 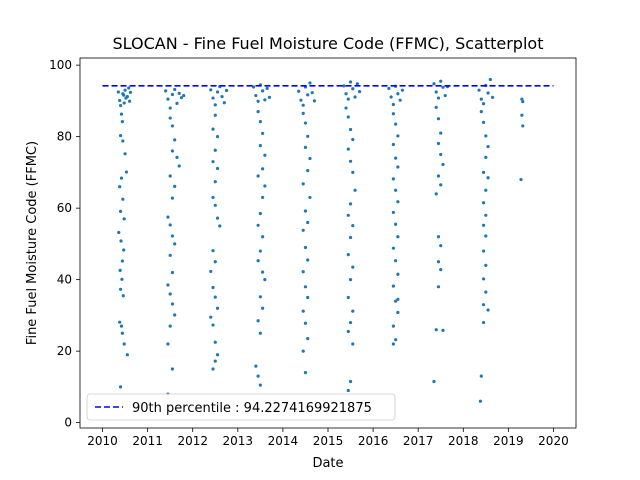 I want to click on y-tick-label: 60, so click(x=64, y=208).